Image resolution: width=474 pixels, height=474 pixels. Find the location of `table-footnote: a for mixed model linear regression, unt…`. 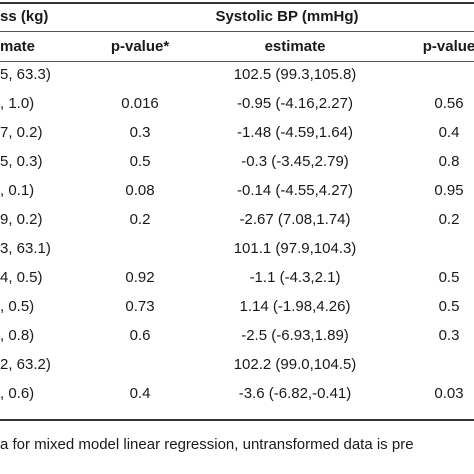

table-footnote: a for mixed model linear regression, unt… is located at coordinates (207, 444).